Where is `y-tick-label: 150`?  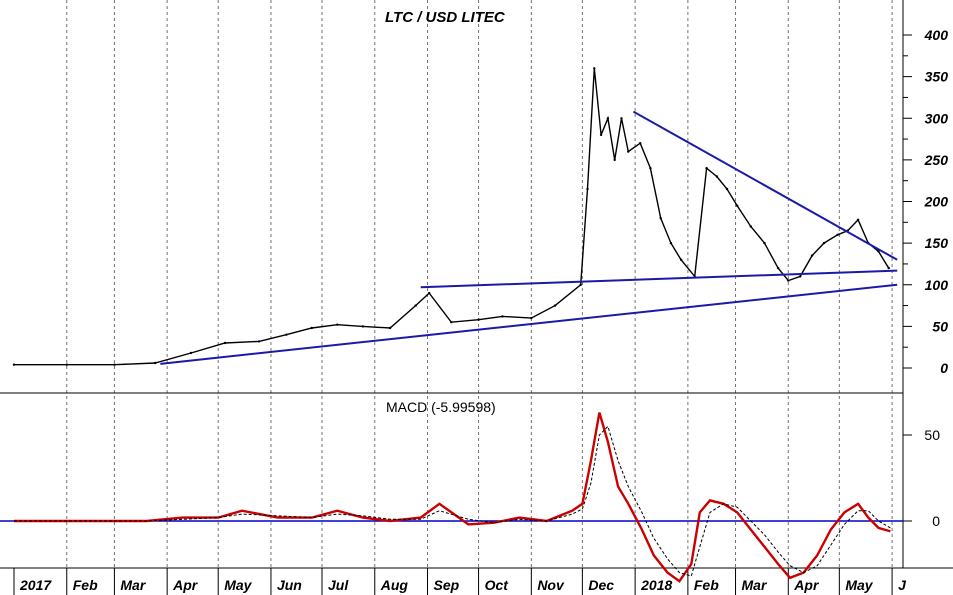
y-tick-label: 150 is located at coordinates (937, 243).